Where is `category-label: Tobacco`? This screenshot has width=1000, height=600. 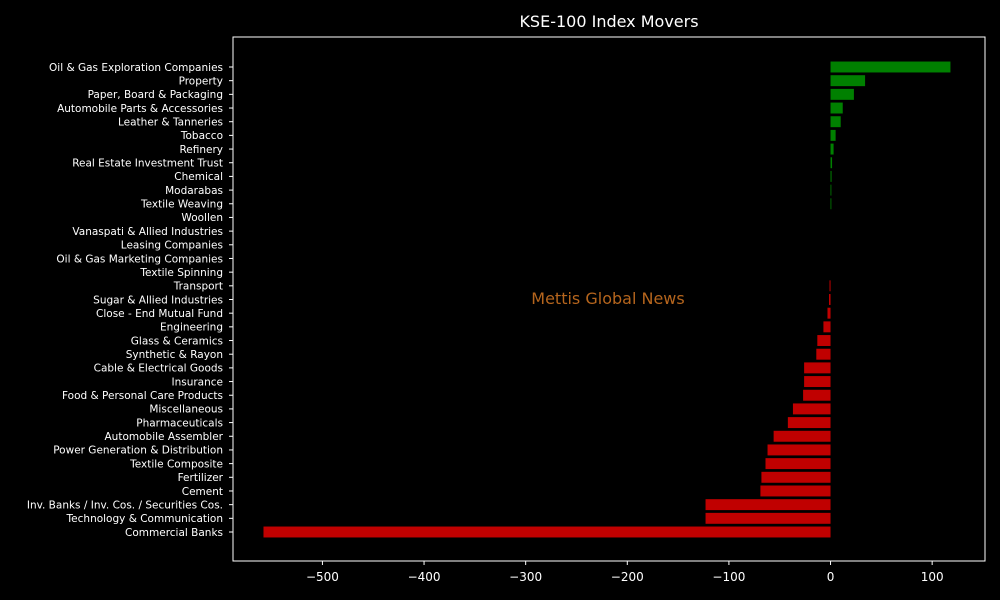 category-label: Tobacco is located at coordinates (201, 136).